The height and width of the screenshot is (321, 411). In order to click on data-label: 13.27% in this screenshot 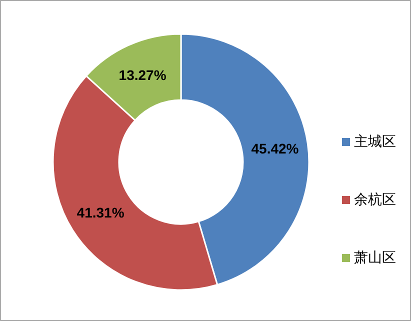, I will do `click(142, 75)`.